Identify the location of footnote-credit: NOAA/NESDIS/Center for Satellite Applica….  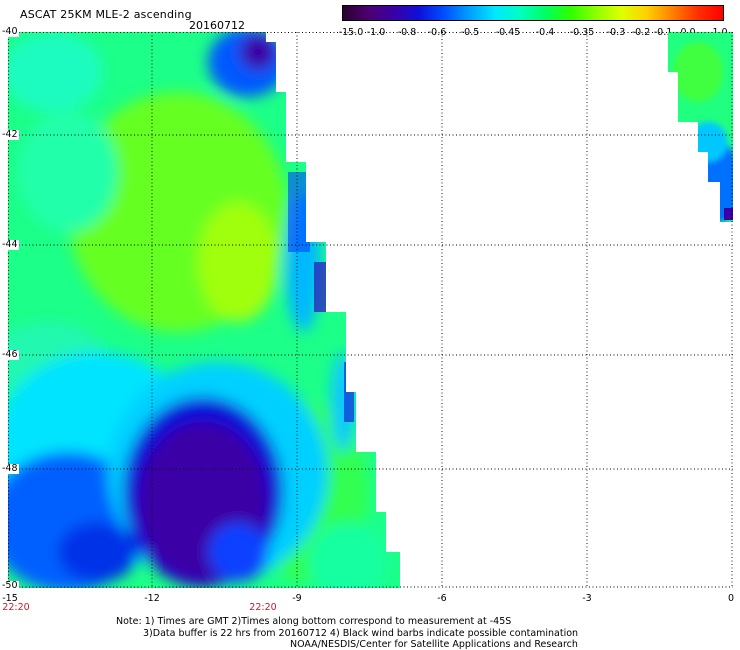
(434, 644).